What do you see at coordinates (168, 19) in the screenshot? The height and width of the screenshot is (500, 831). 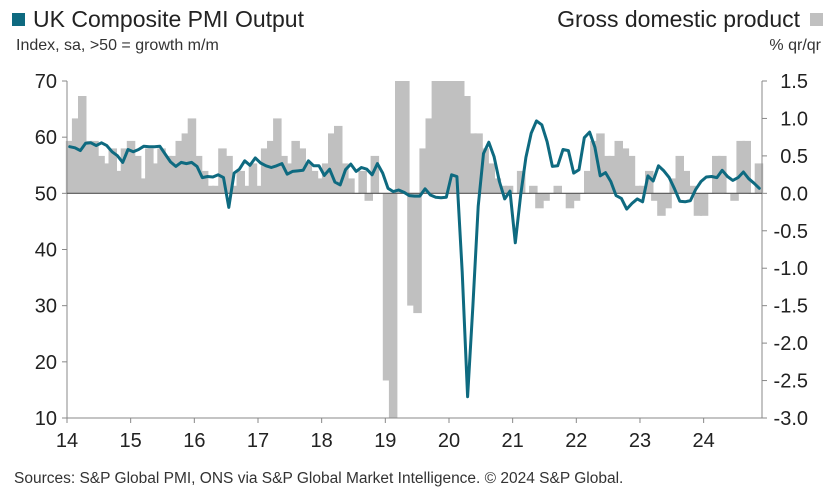 I see `legend-pmi-label: UK Composite PMI Output` at bounding box center [168, 19].